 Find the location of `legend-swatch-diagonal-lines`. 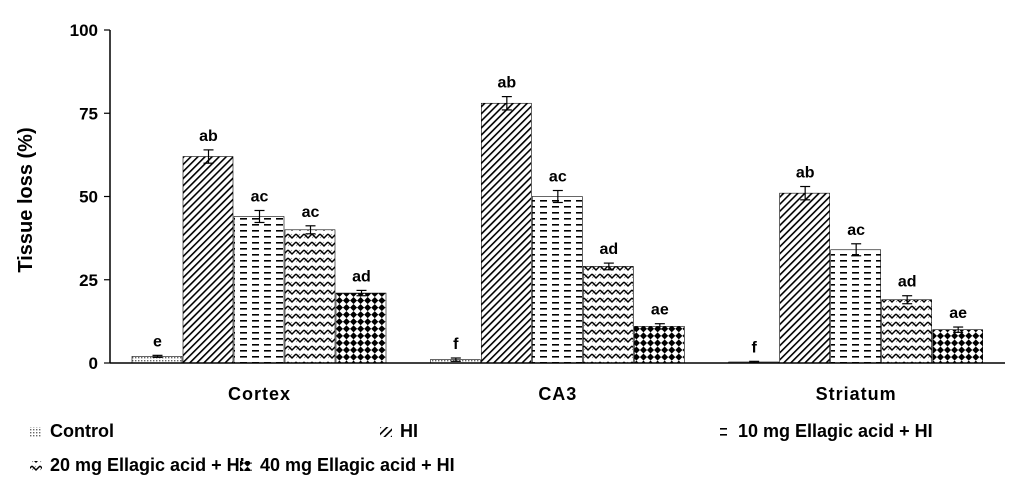

legend-swatch-diagonal-lines is located at coordinates (386, 432).